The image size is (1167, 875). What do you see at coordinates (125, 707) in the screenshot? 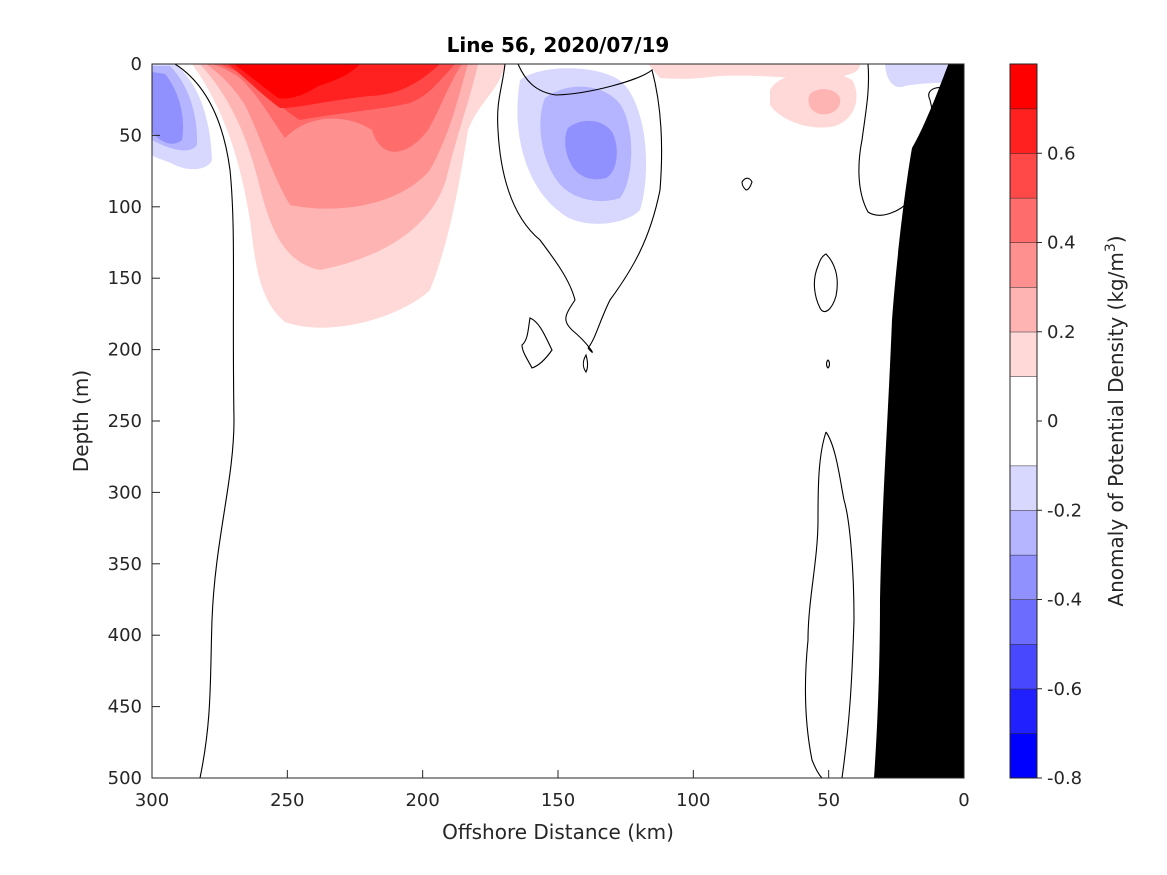
I see `y-tick-label-9: 450` at bounding box center [125, 707].